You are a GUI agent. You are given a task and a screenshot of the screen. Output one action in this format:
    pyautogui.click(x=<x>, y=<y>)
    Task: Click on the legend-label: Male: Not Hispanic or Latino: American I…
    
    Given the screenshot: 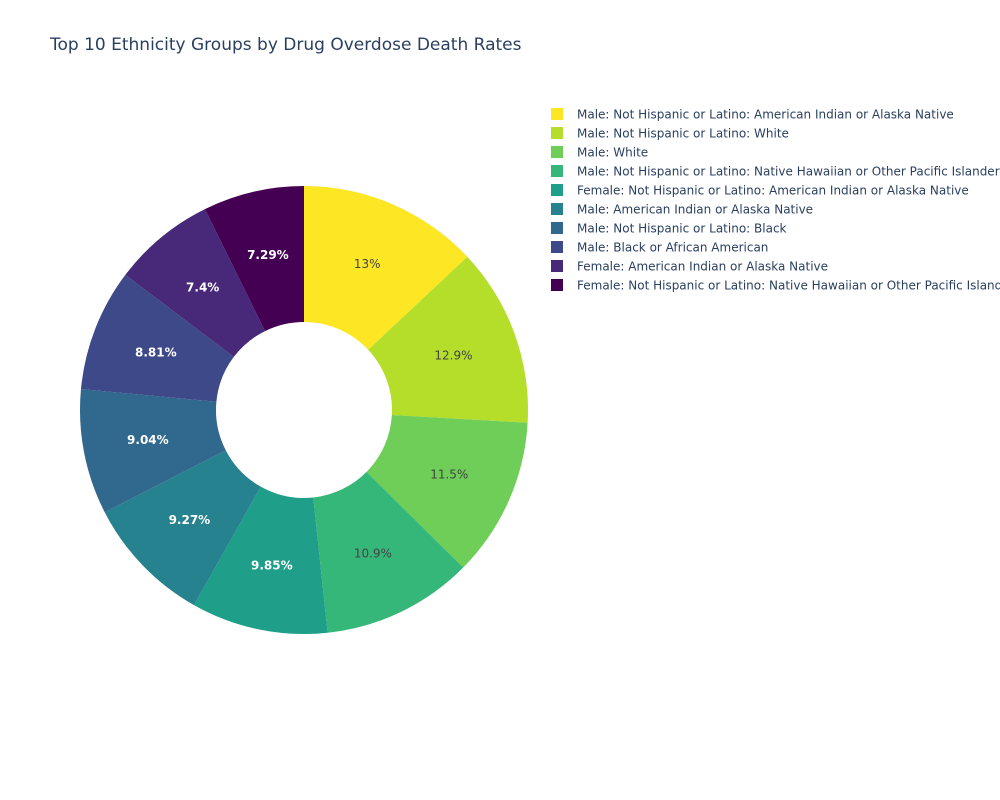 What is the action you would take?
    pyautogui.click(x=765, y=115)
    